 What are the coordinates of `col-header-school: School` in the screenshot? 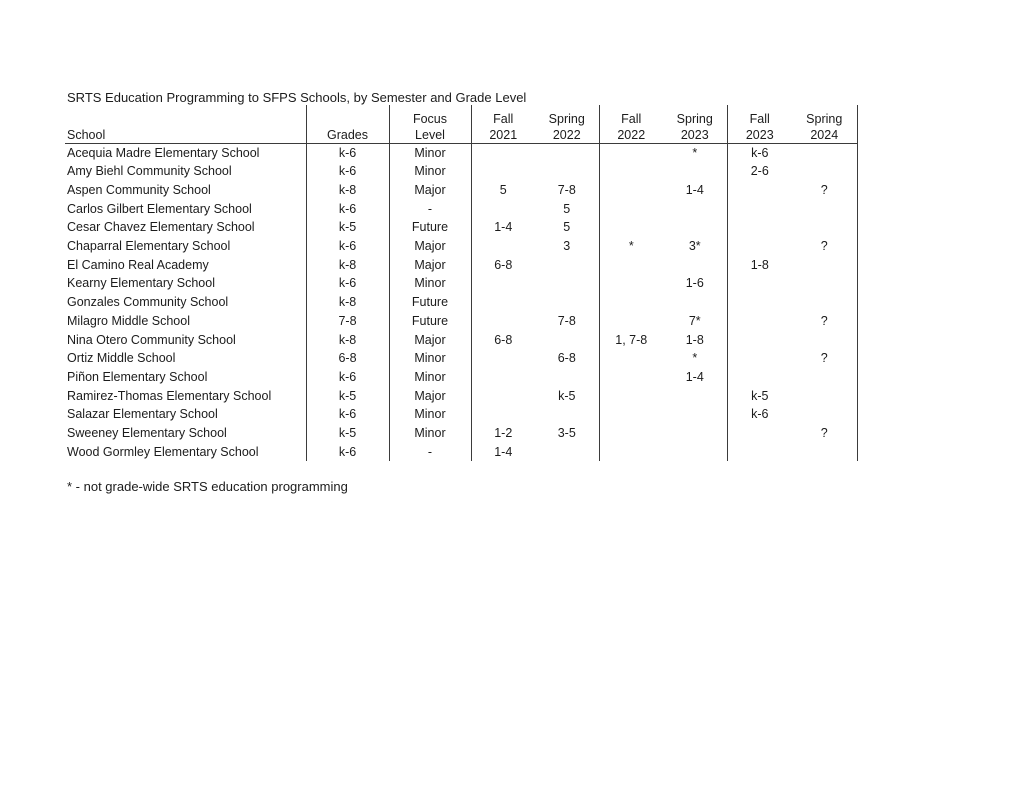 It's located at (185, 124).